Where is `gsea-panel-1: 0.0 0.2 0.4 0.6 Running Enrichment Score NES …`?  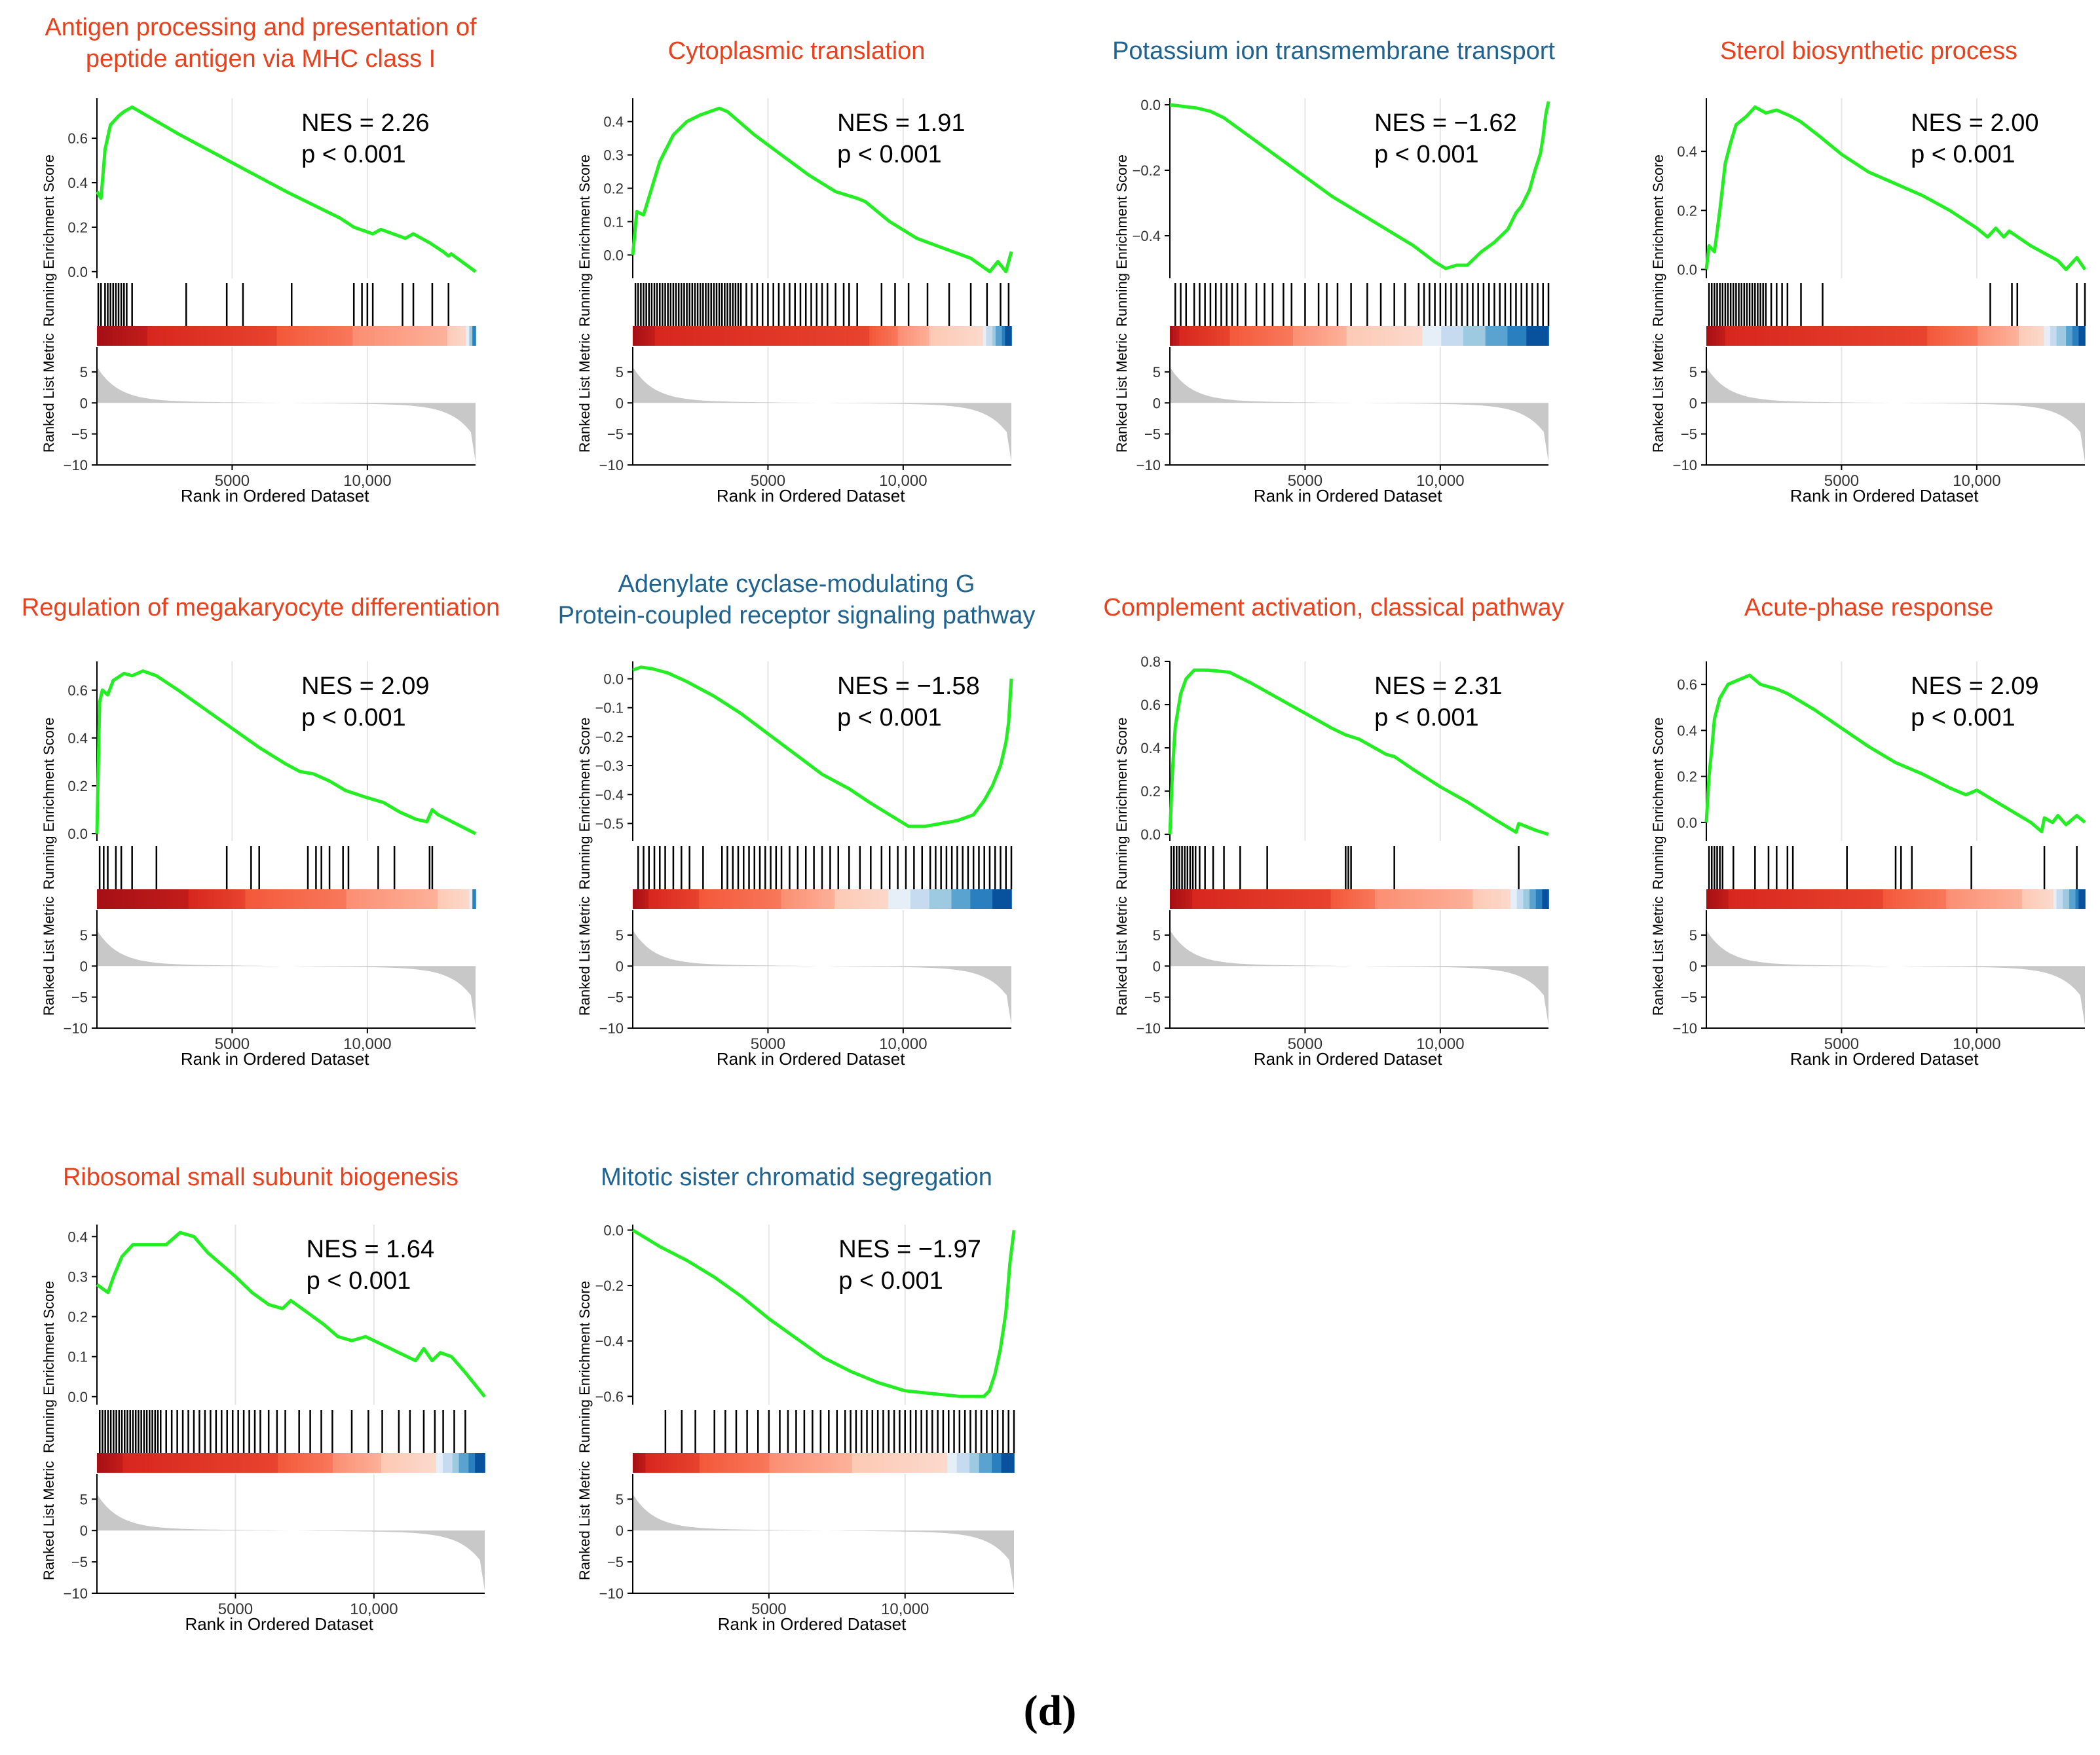
gsea-panel-1: 0.0 0.2 0.4 0.6 Running Enrichment Score NES … is located at coordinates (259, 302).